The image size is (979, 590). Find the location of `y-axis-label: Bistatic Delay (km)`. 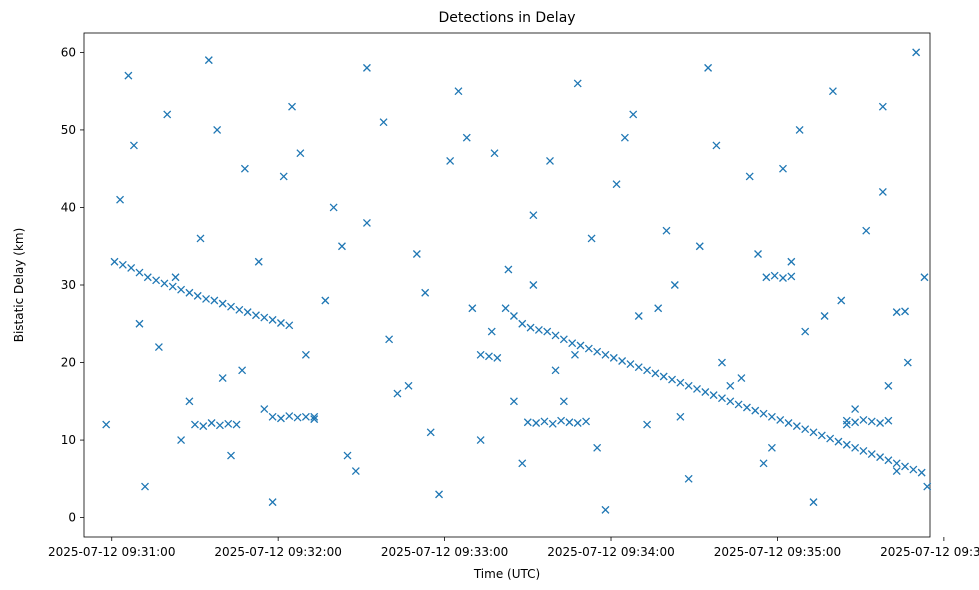

y-axis-label: Bistatic Delay (km) is located at coordinates (19, 285).